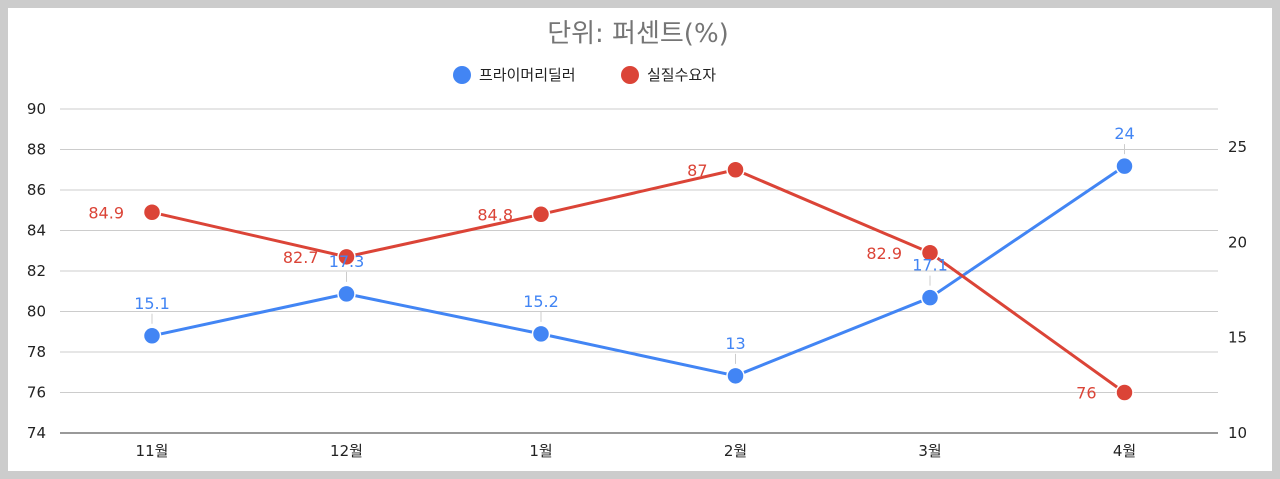  I want to click on x-tick-label: 2월, so click(735, 451).